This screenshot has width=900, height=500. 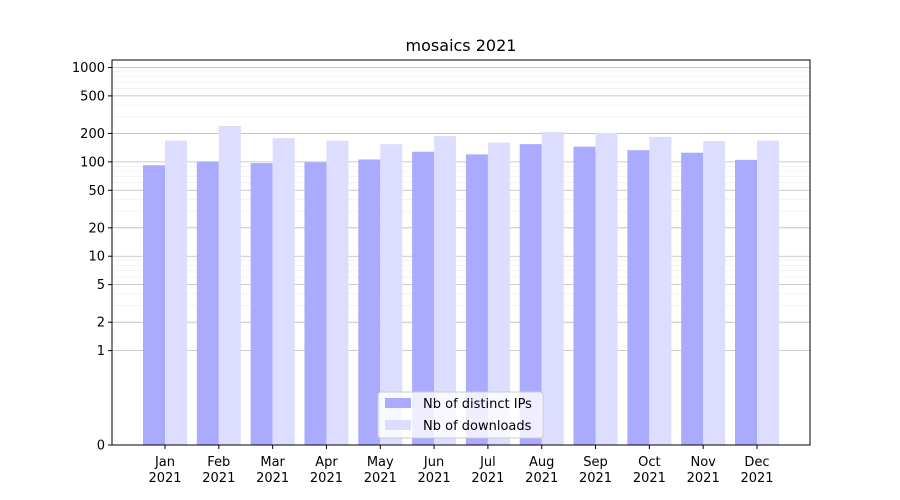 I want to click on bar-downloads-jan, so click(x=176, y=292).